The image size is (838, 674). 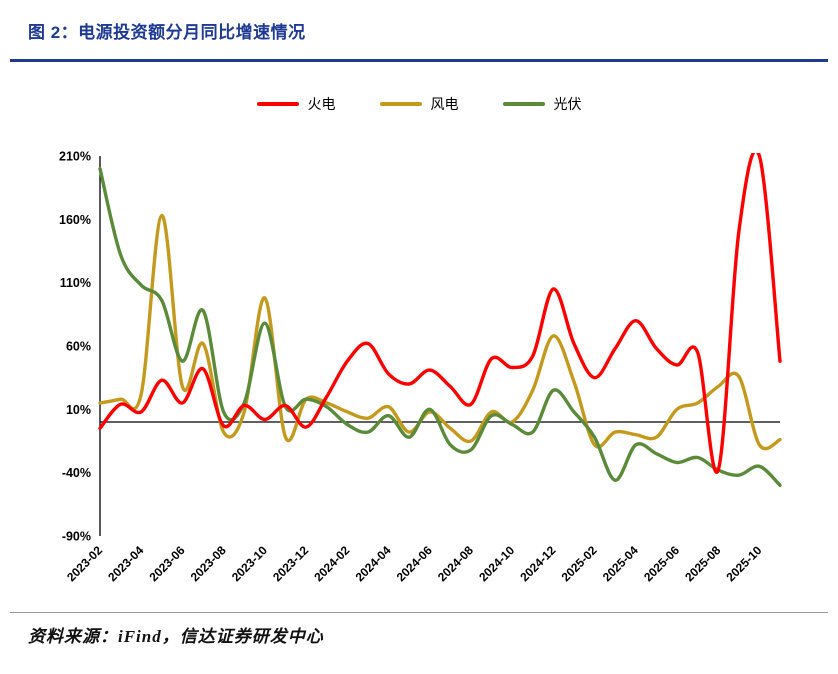 What do you see at coordinates (523, 104) in the screenshot?
I see `legend-swatch-solar` at bounding box center [523, 104].